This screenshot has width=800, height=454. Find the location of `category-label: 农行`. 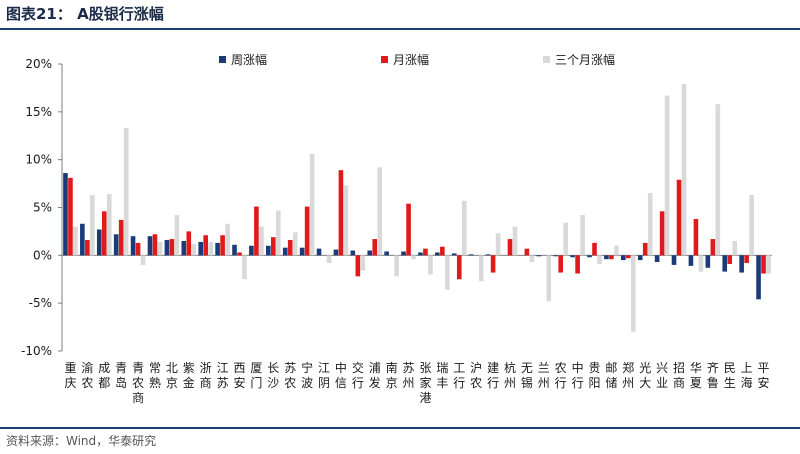

category-label: 农行 is located at coordinates (561, 375).